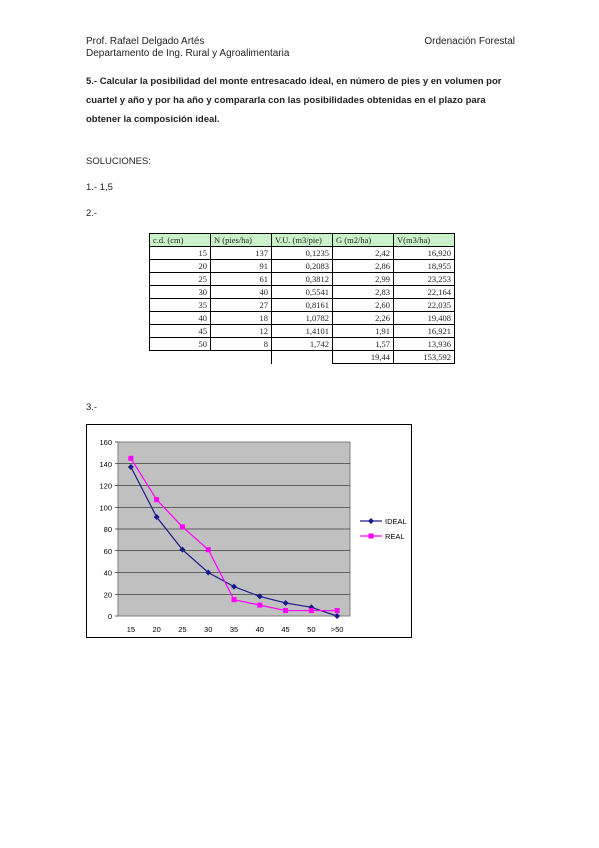 This screenshot has height=848, width=599. Describe the element at coordinates (180, 240) in the screenshot. I see `col-header: c.d. (cm)` at that location.